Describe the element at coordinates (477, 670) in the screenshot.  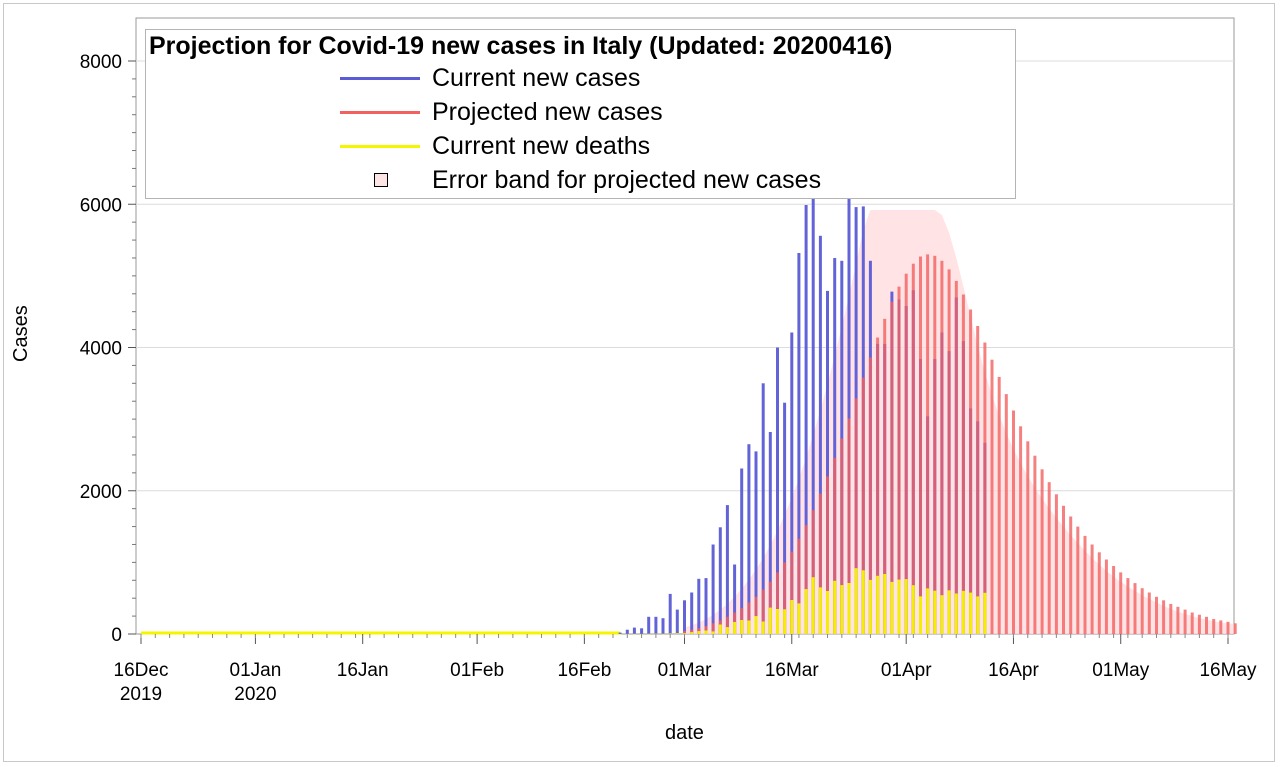
I see `x-tick-label: 01Feb` at that location.